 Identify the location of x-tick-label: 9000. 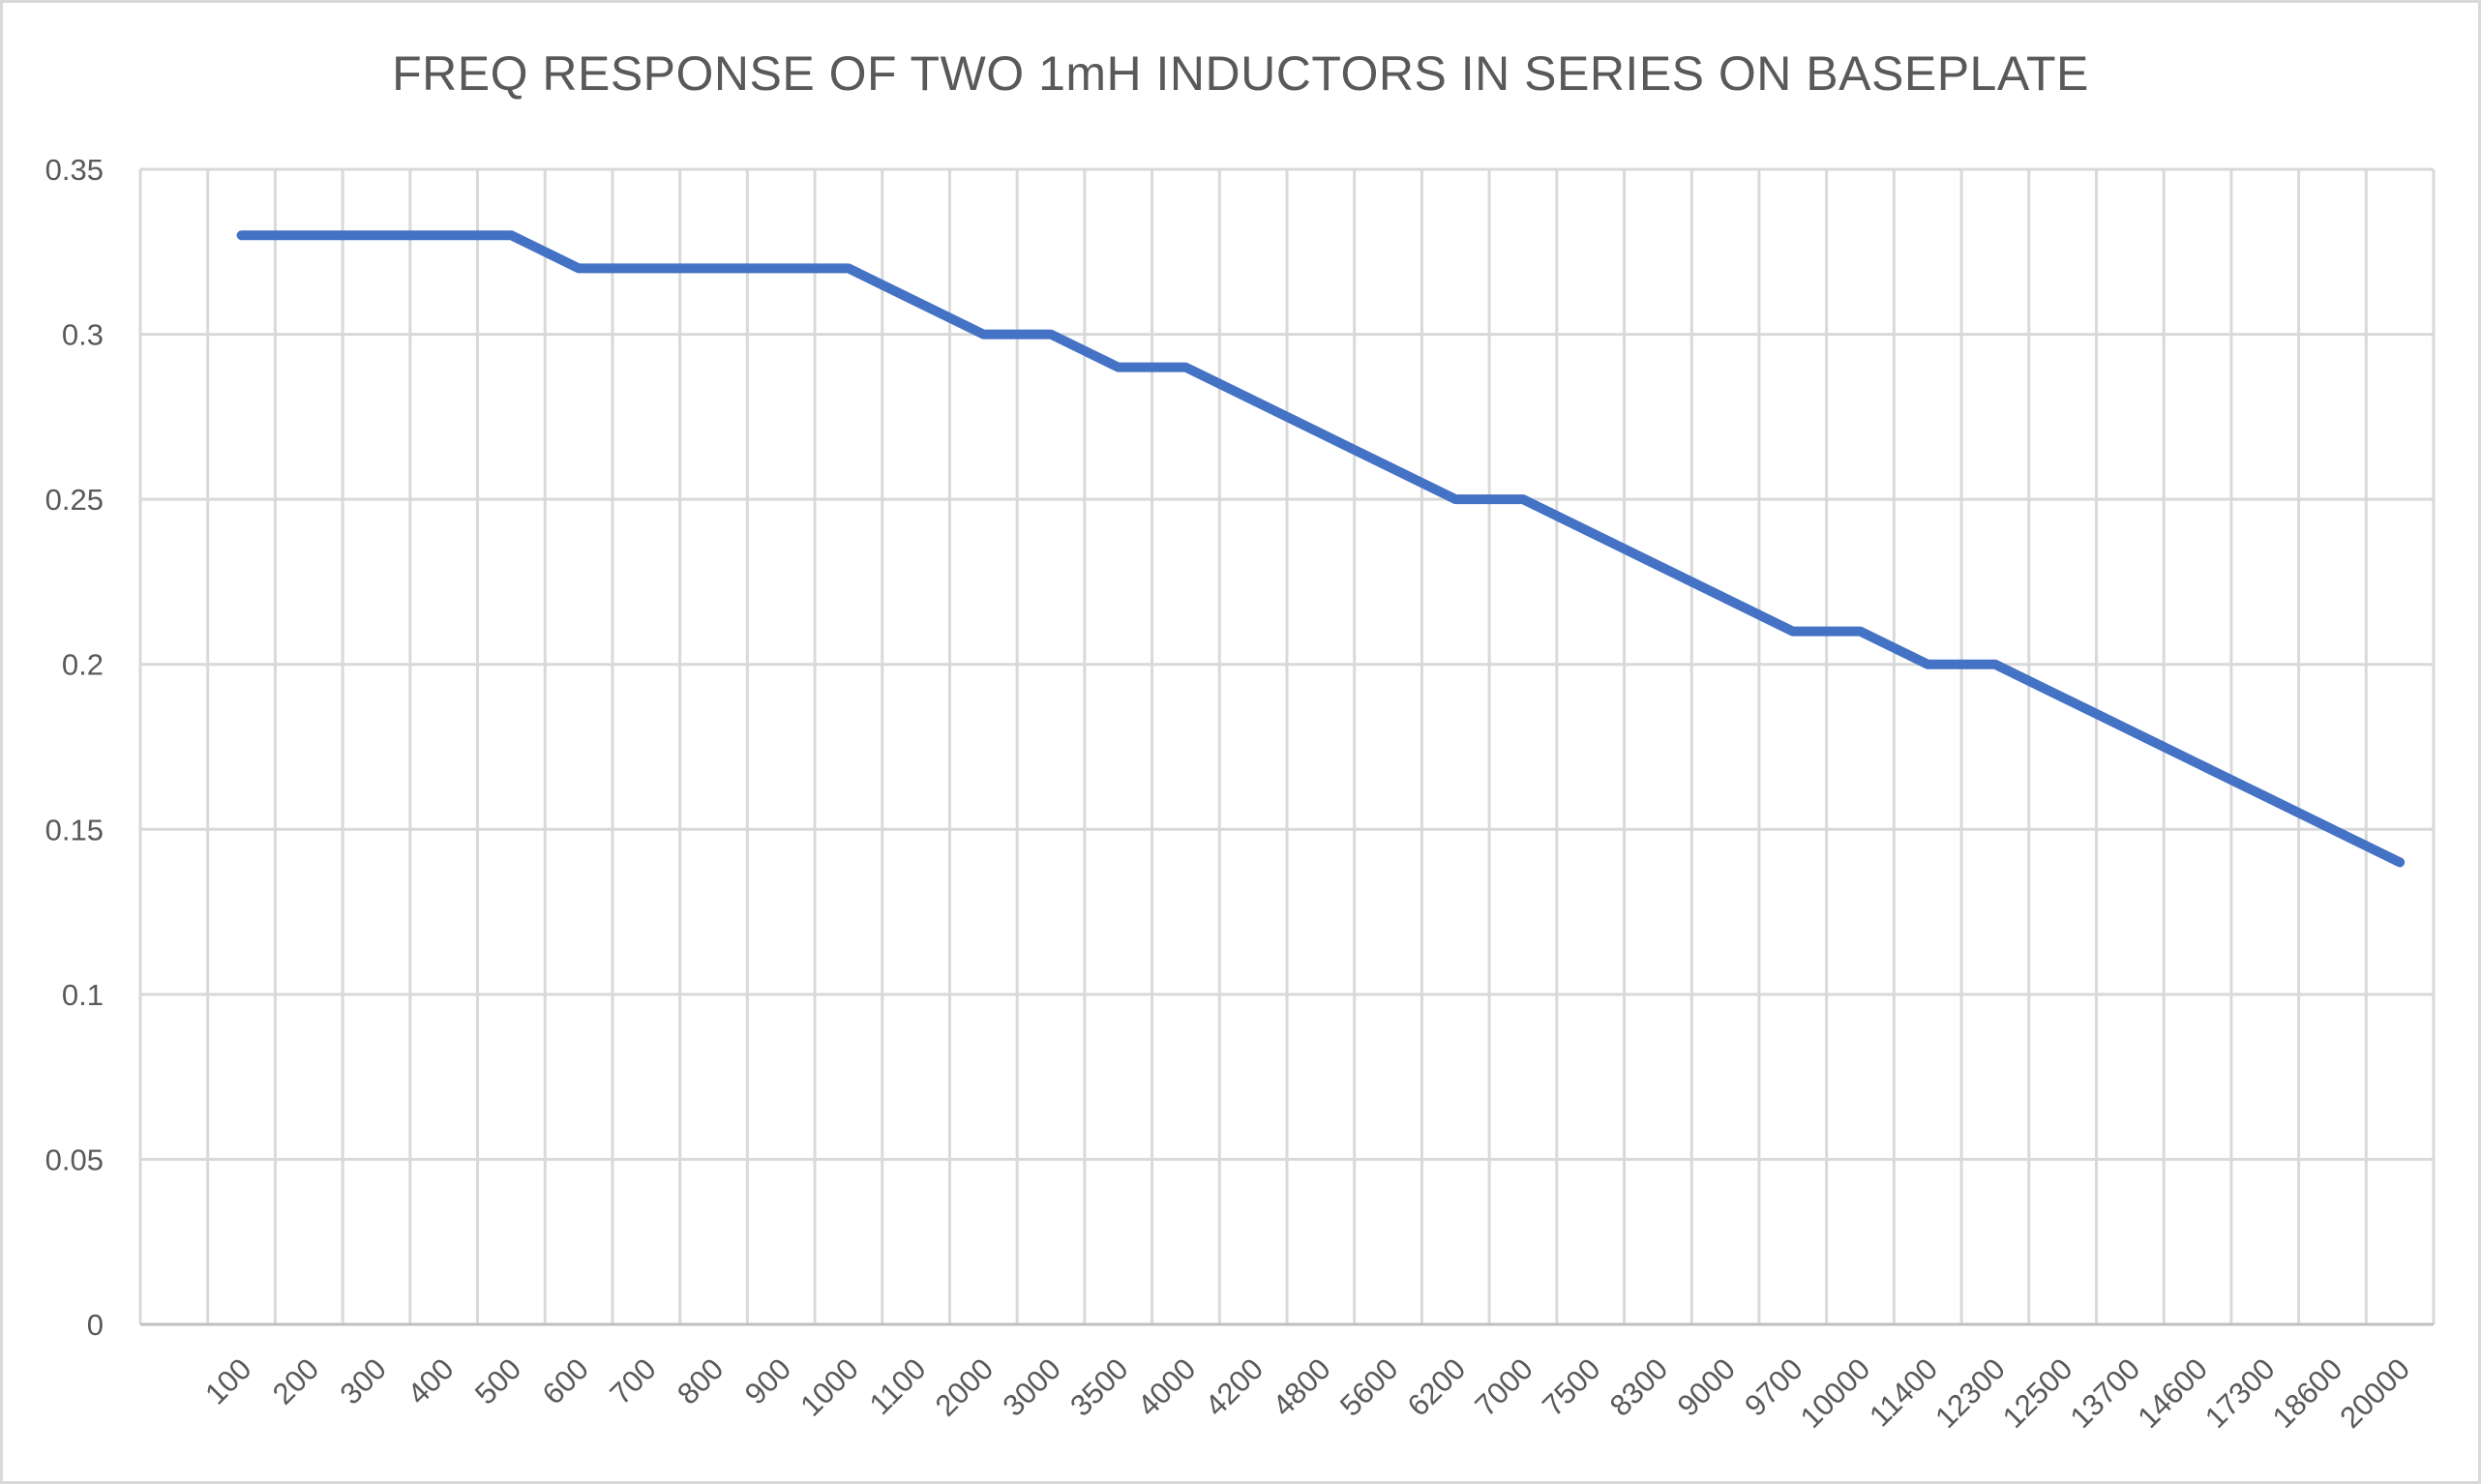
(1707, 1387).